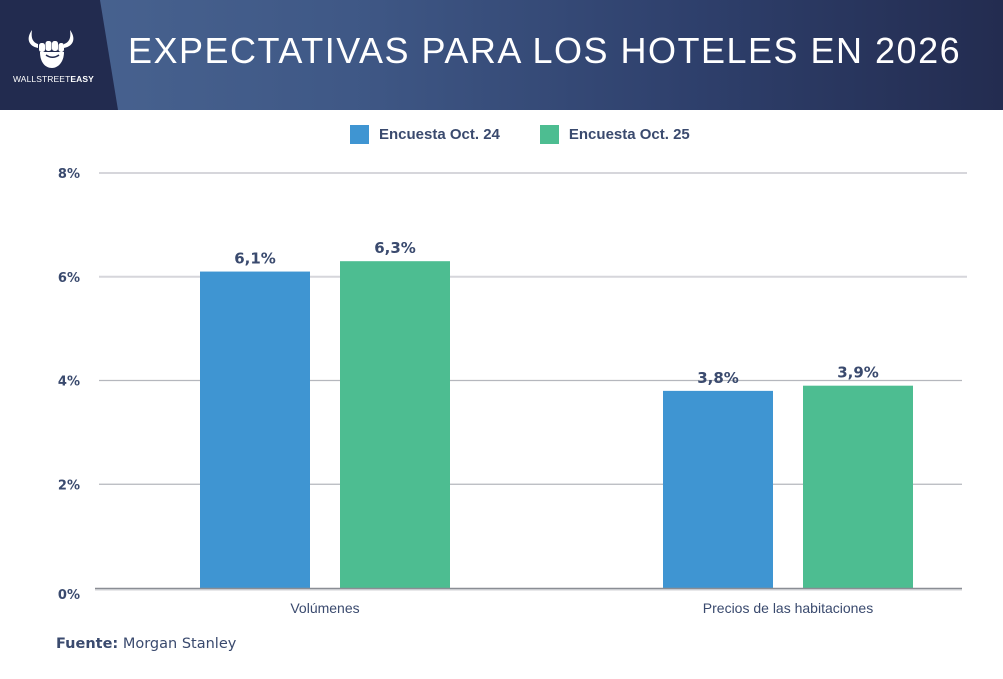 The height and width of the screenshot is (679, 1003). What do you see at coordinates (53, 79) in the screenshot?
I see `logo-wordmark: WALLSTREETEASY` at bounding box center [53, 79].